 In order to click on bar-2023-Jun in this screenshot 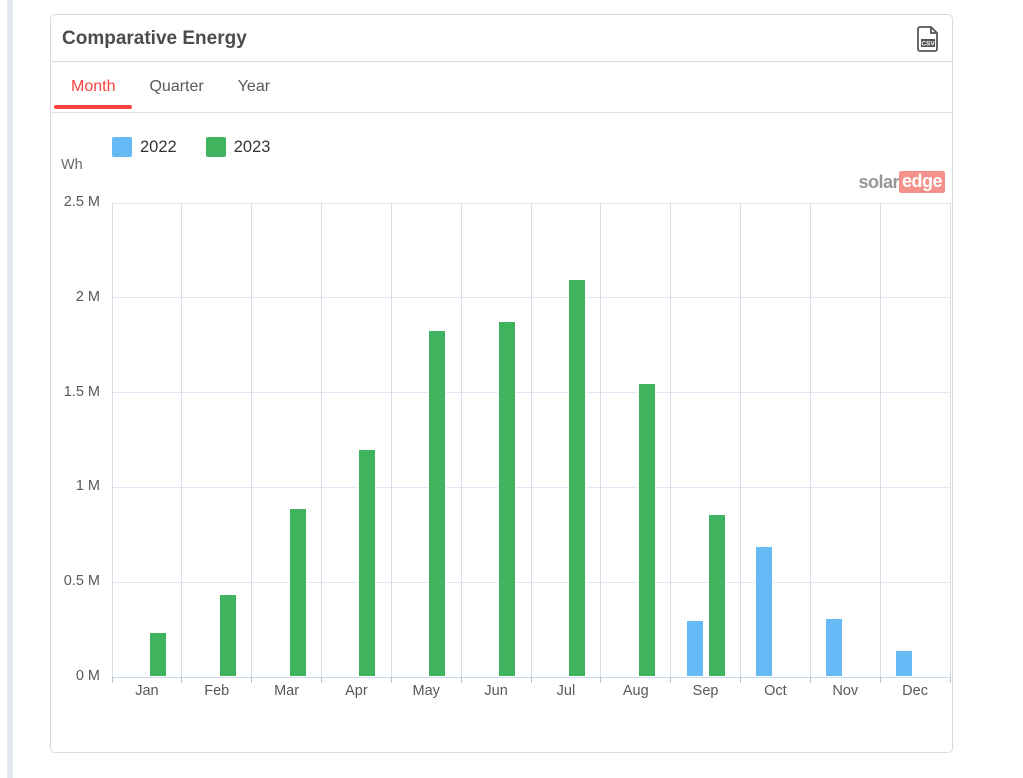, I will do `click(507, 498)`.